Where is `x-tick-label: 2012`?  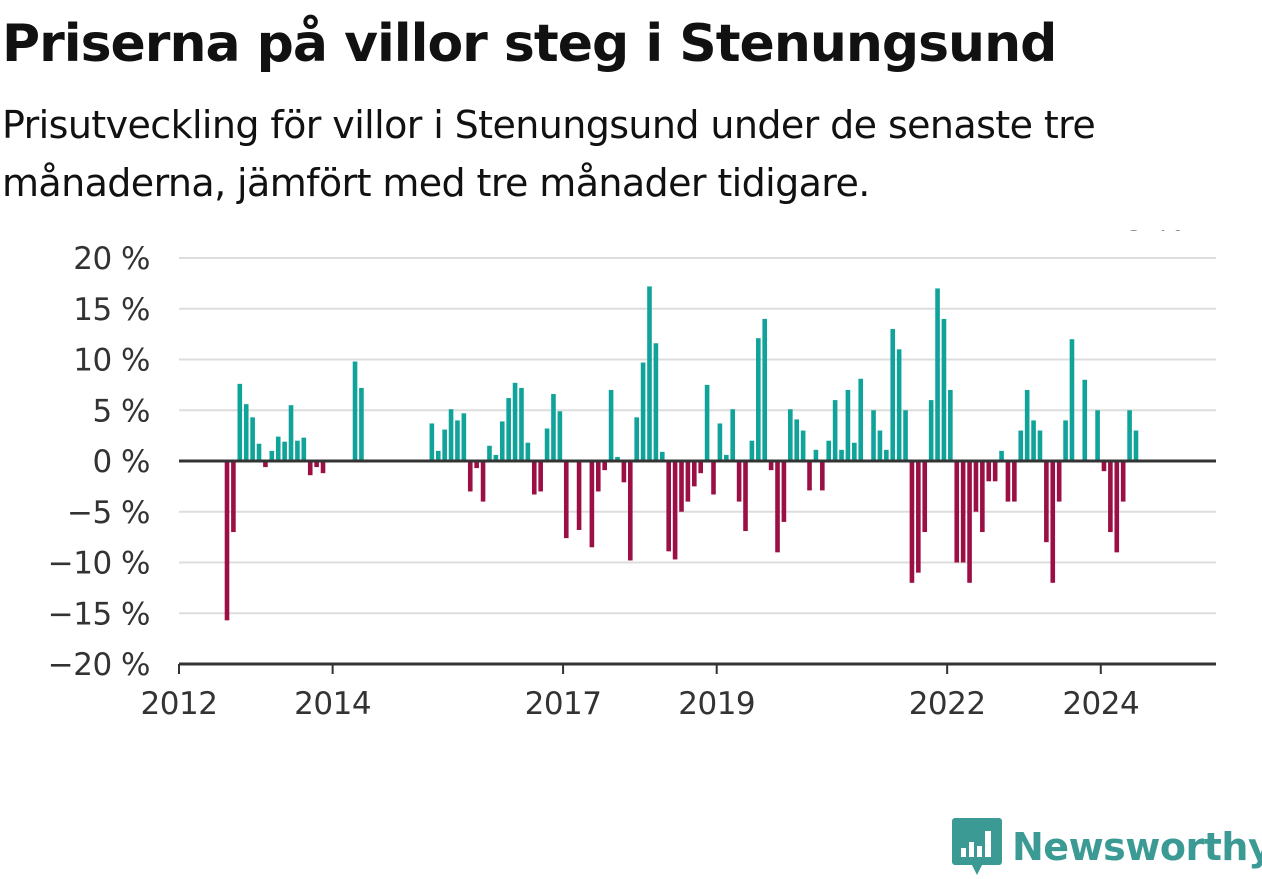 x-tick-label: 2012 is located at coordinates (179, 704).